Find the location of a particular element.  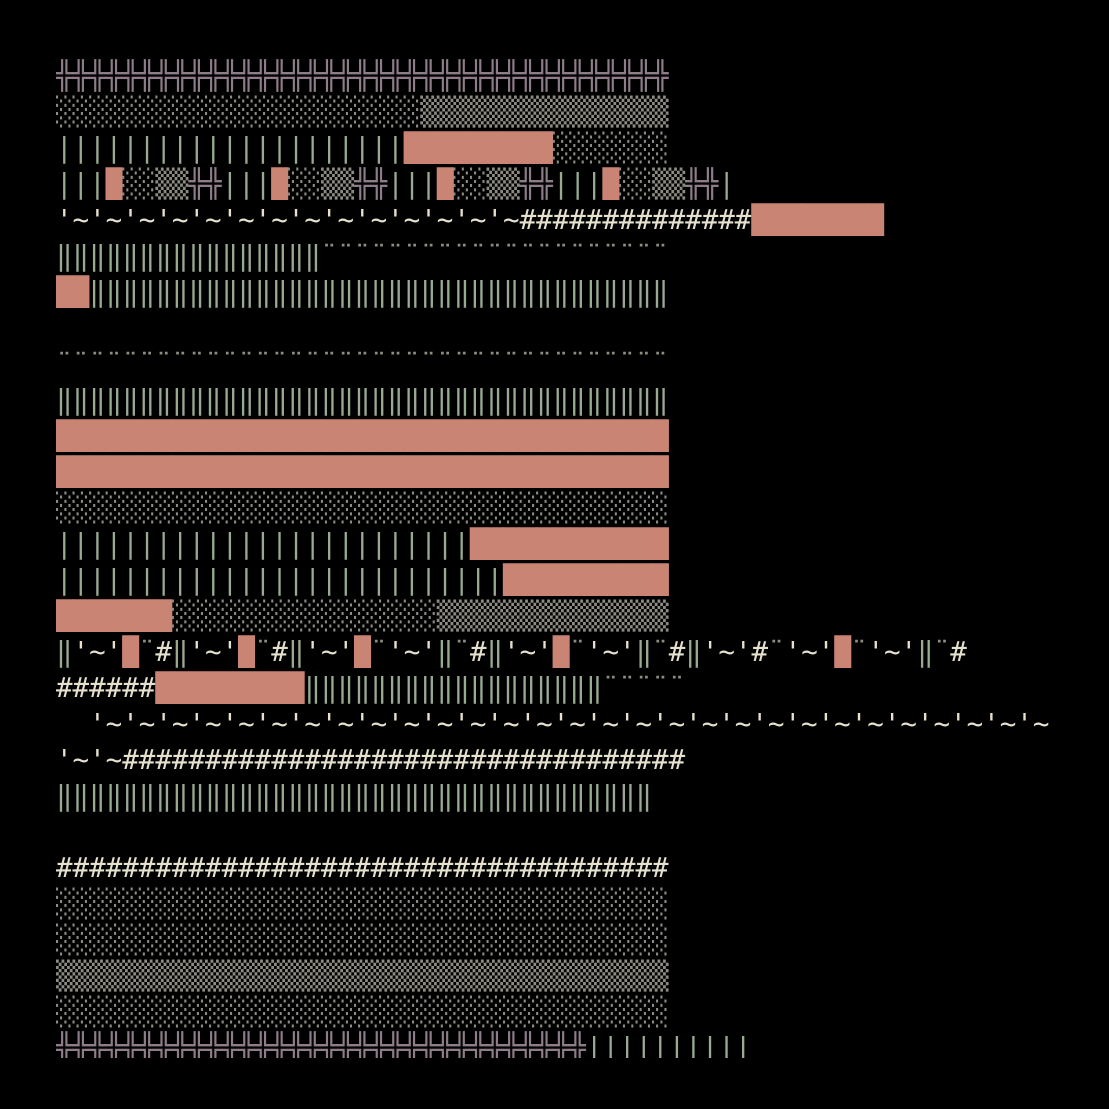

glyph-run: |||||||||| is located at coordinates (668, 1045).